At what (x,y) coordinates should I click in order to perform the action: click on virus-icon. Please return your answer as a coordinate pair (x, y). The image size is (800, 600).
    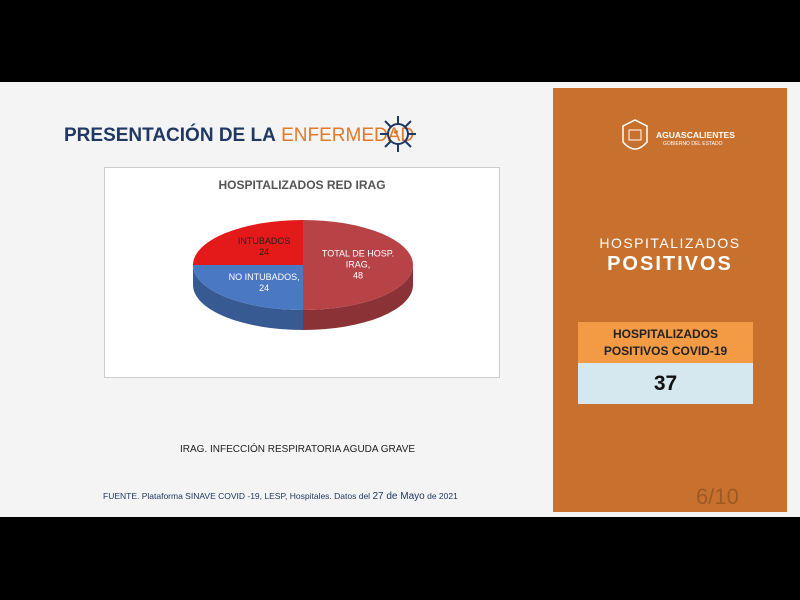
    Looking at the image, I should click on (398, 134).